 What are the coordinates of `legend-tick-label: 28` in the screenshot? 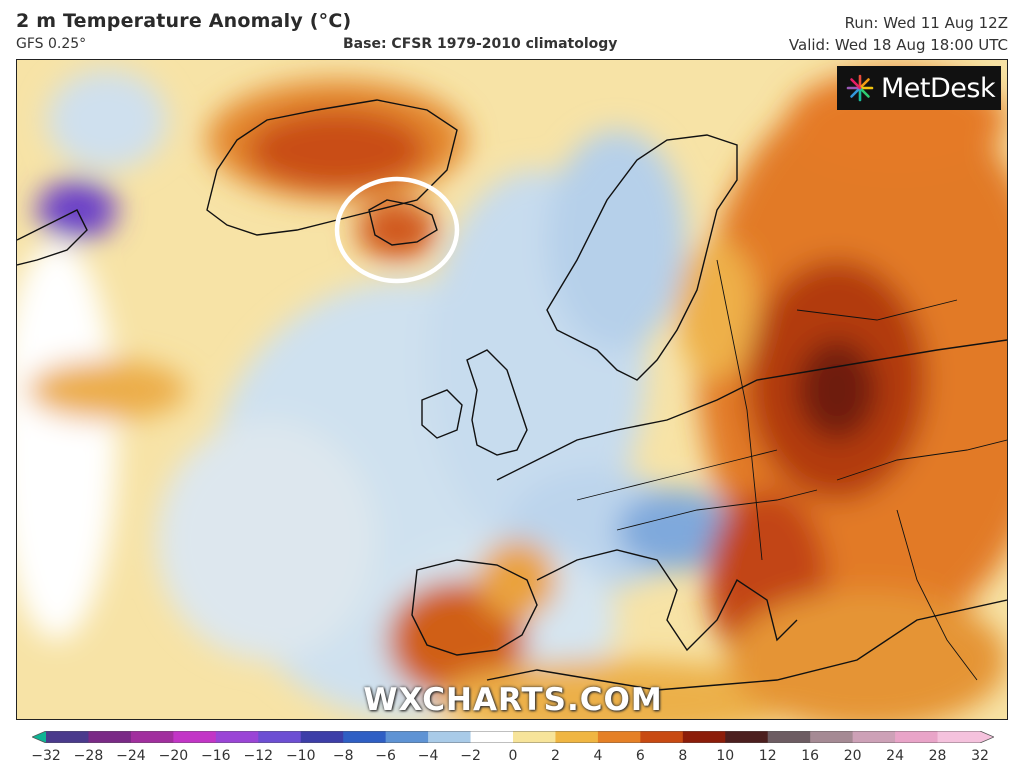 It's located at (937, 756).